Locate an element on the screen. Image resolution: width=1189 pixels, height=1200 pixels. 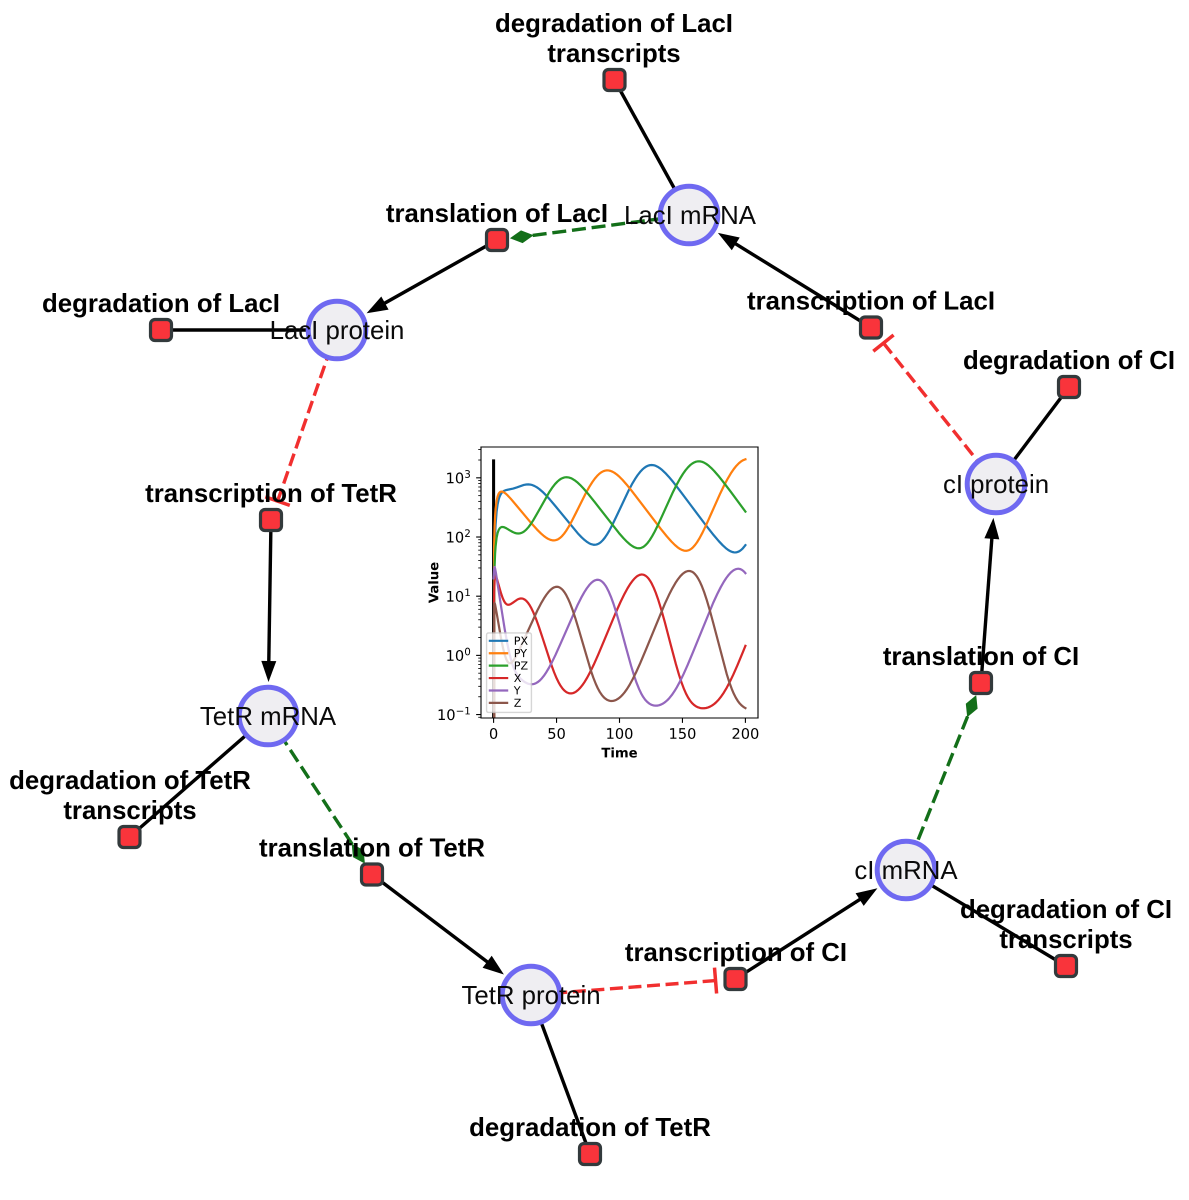
svg-text: translation of TetR is located at coordinates (372, 849).